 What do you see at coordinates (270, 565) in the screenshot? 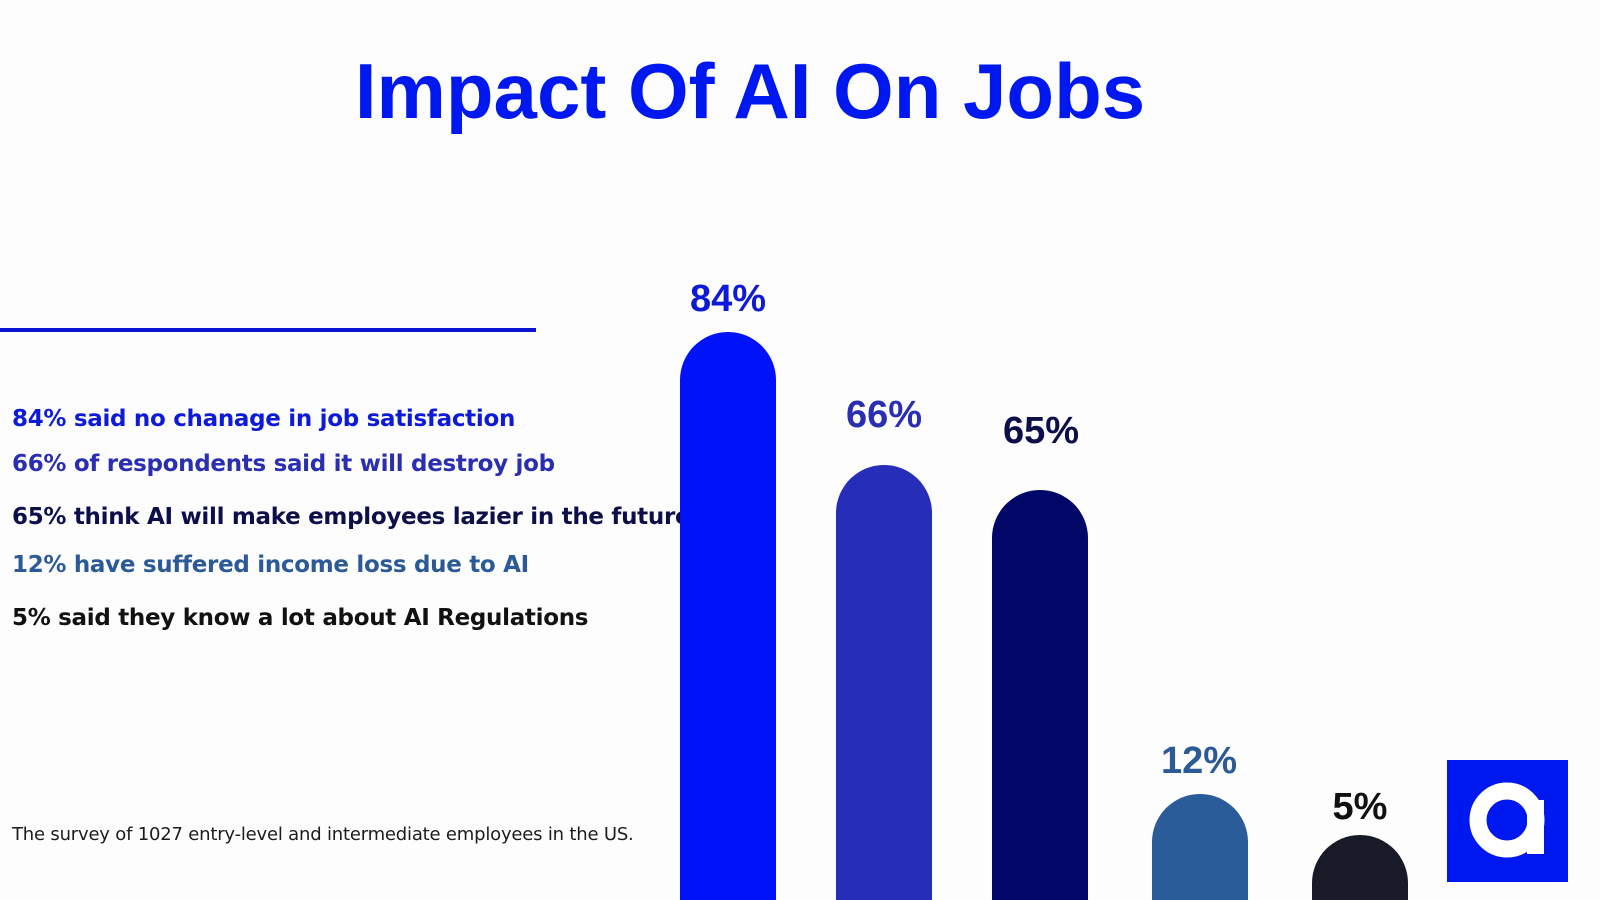
I see `legend-item-12: 12% have suffered income loss due to AI` at bounding box center [270, 565].